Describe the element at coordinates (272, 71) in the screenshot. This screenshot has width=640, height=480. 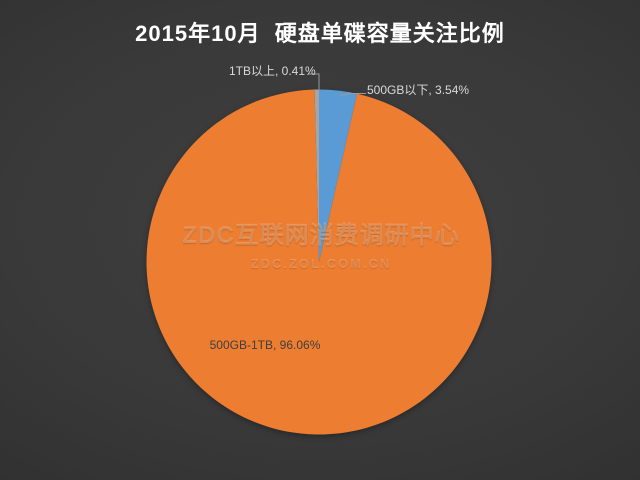
I see `data-label-1tb-above: 1TB以上, 0.41%` at that location.